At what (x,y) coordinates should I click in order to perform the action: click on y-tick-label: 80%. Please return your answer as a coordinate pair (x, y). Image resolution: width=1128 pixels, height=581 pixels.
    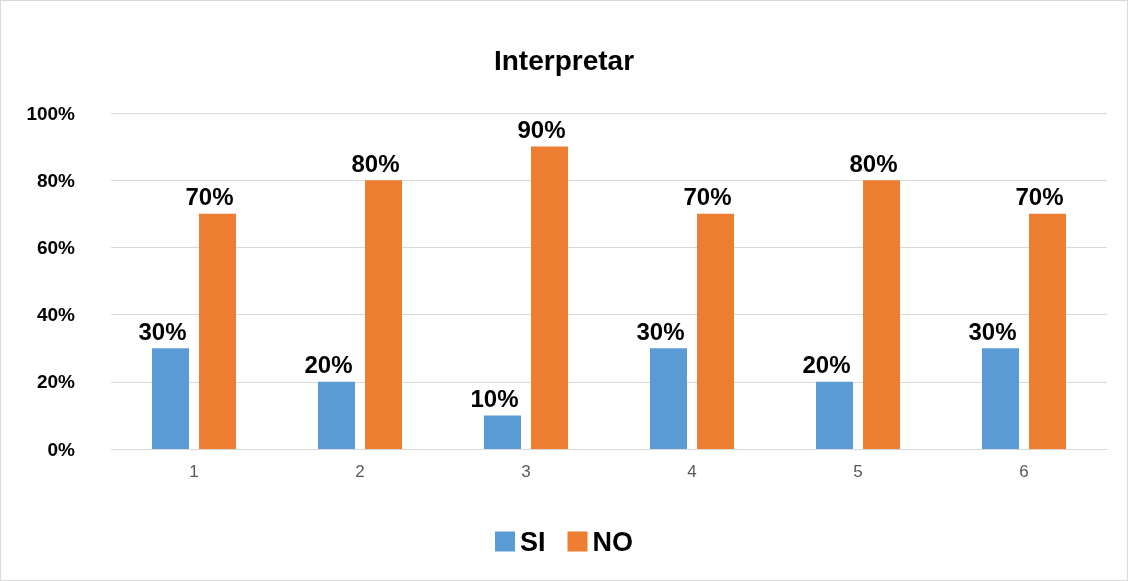
    Looking at the image, I should click on (56, 180).